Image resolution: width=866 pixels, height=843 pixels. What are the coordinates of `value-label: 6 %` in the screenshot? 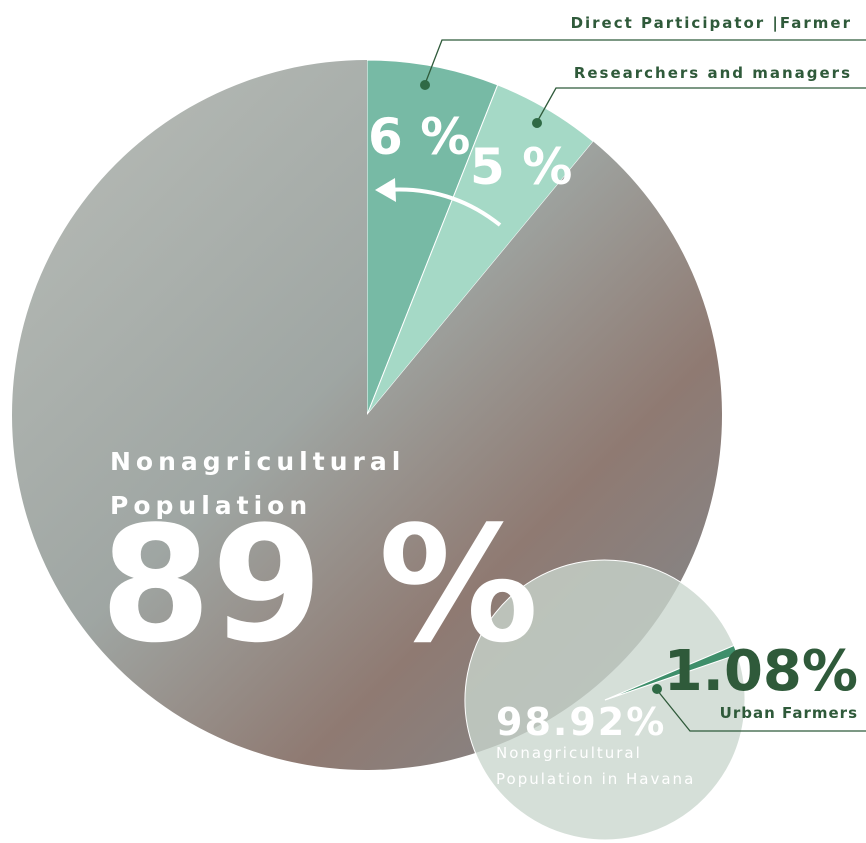 It's located at (419, 137).